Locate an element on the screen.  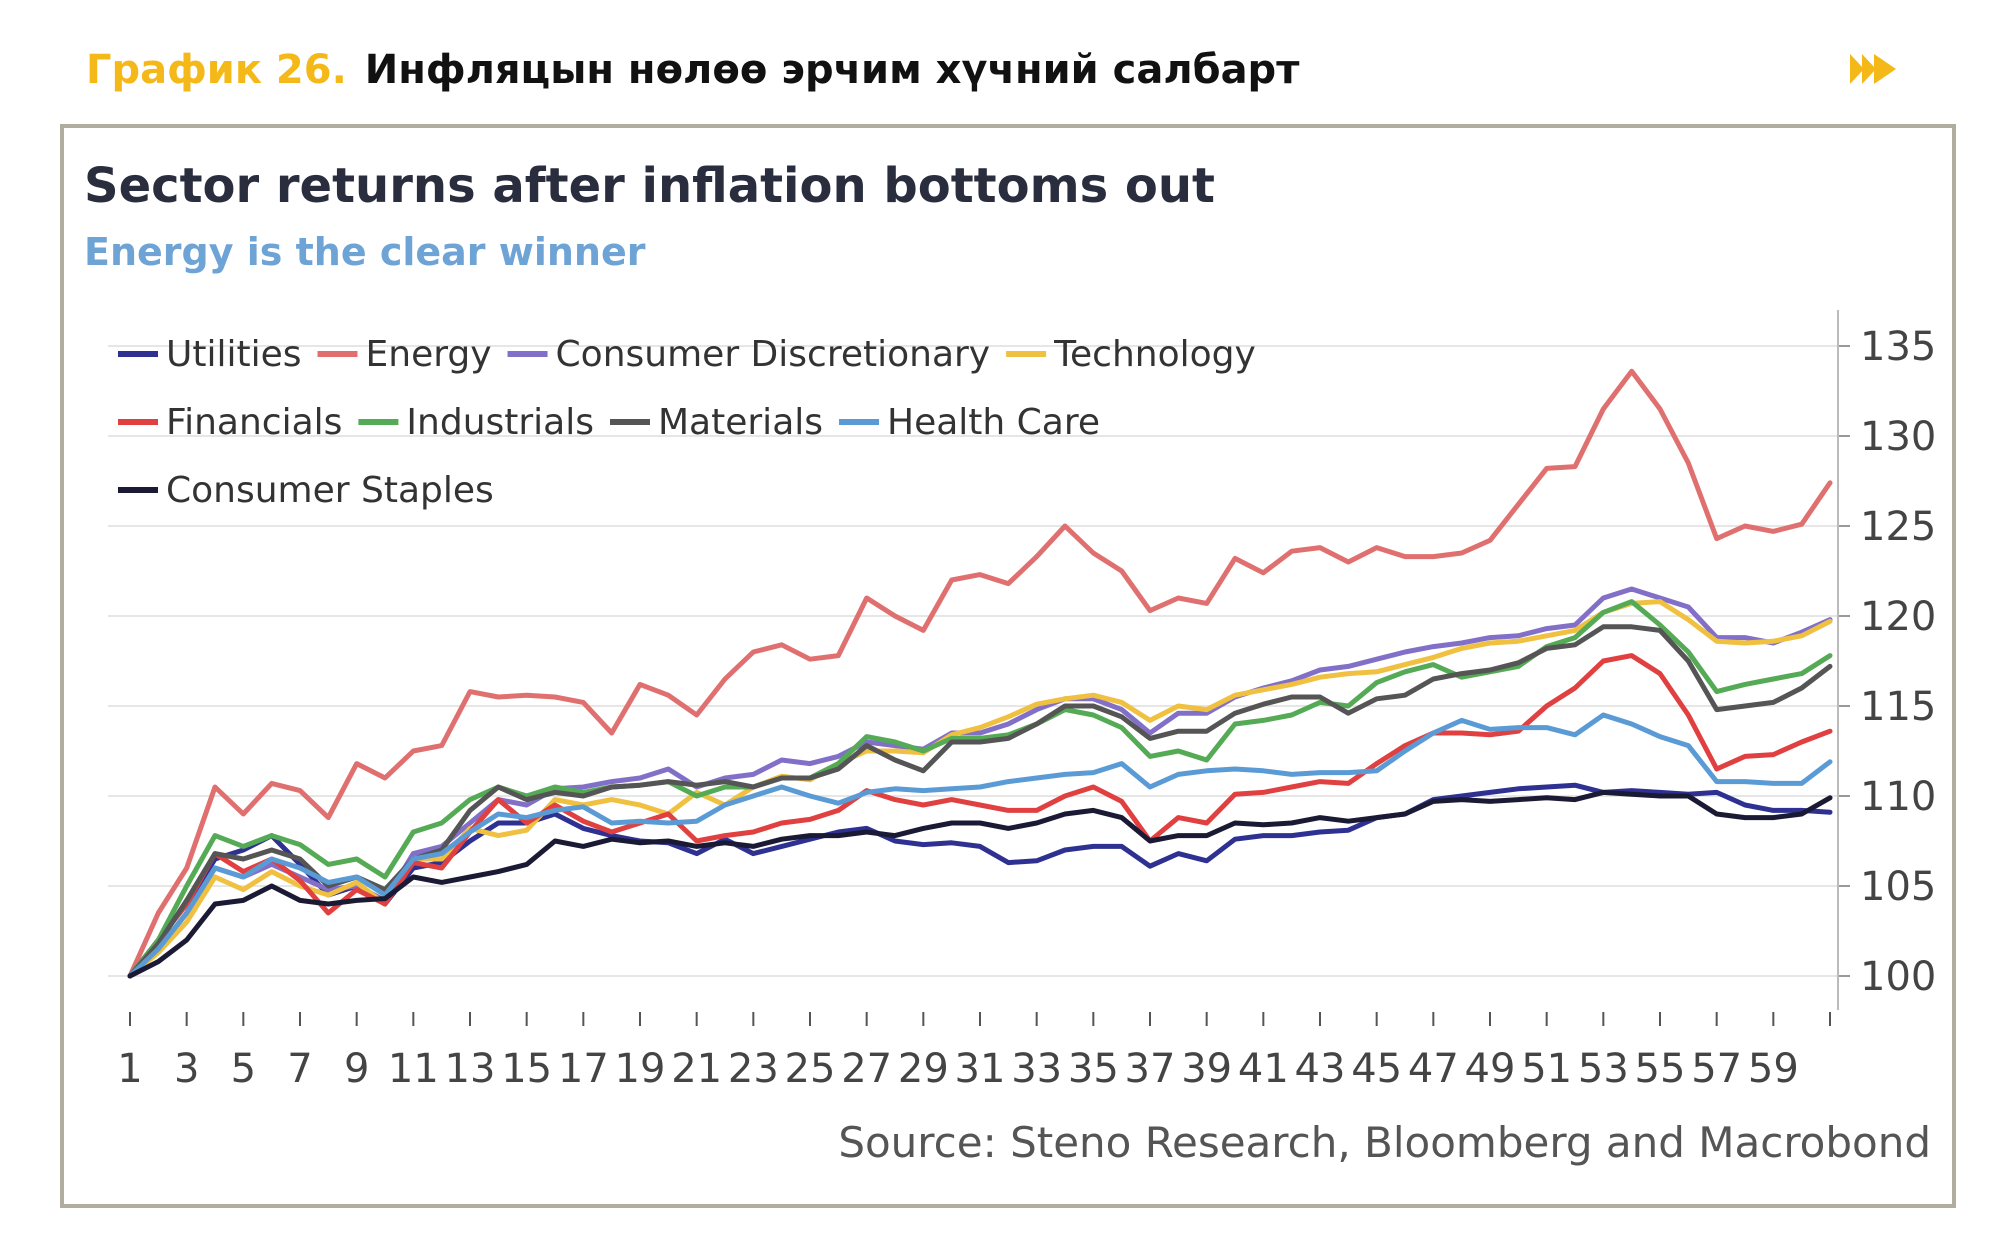
x-tick-label-15: 15 is located at coordinates (526, 1069).